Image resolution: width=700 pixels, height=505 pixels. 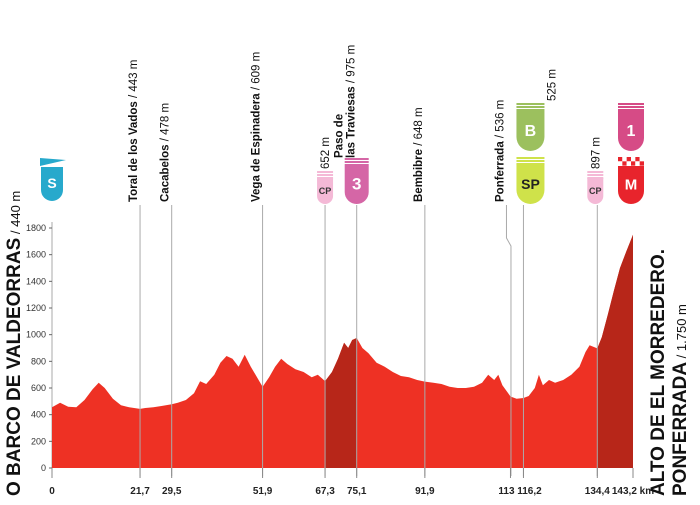 I want to click on cat3-stripes, so click(x=356, y=162).